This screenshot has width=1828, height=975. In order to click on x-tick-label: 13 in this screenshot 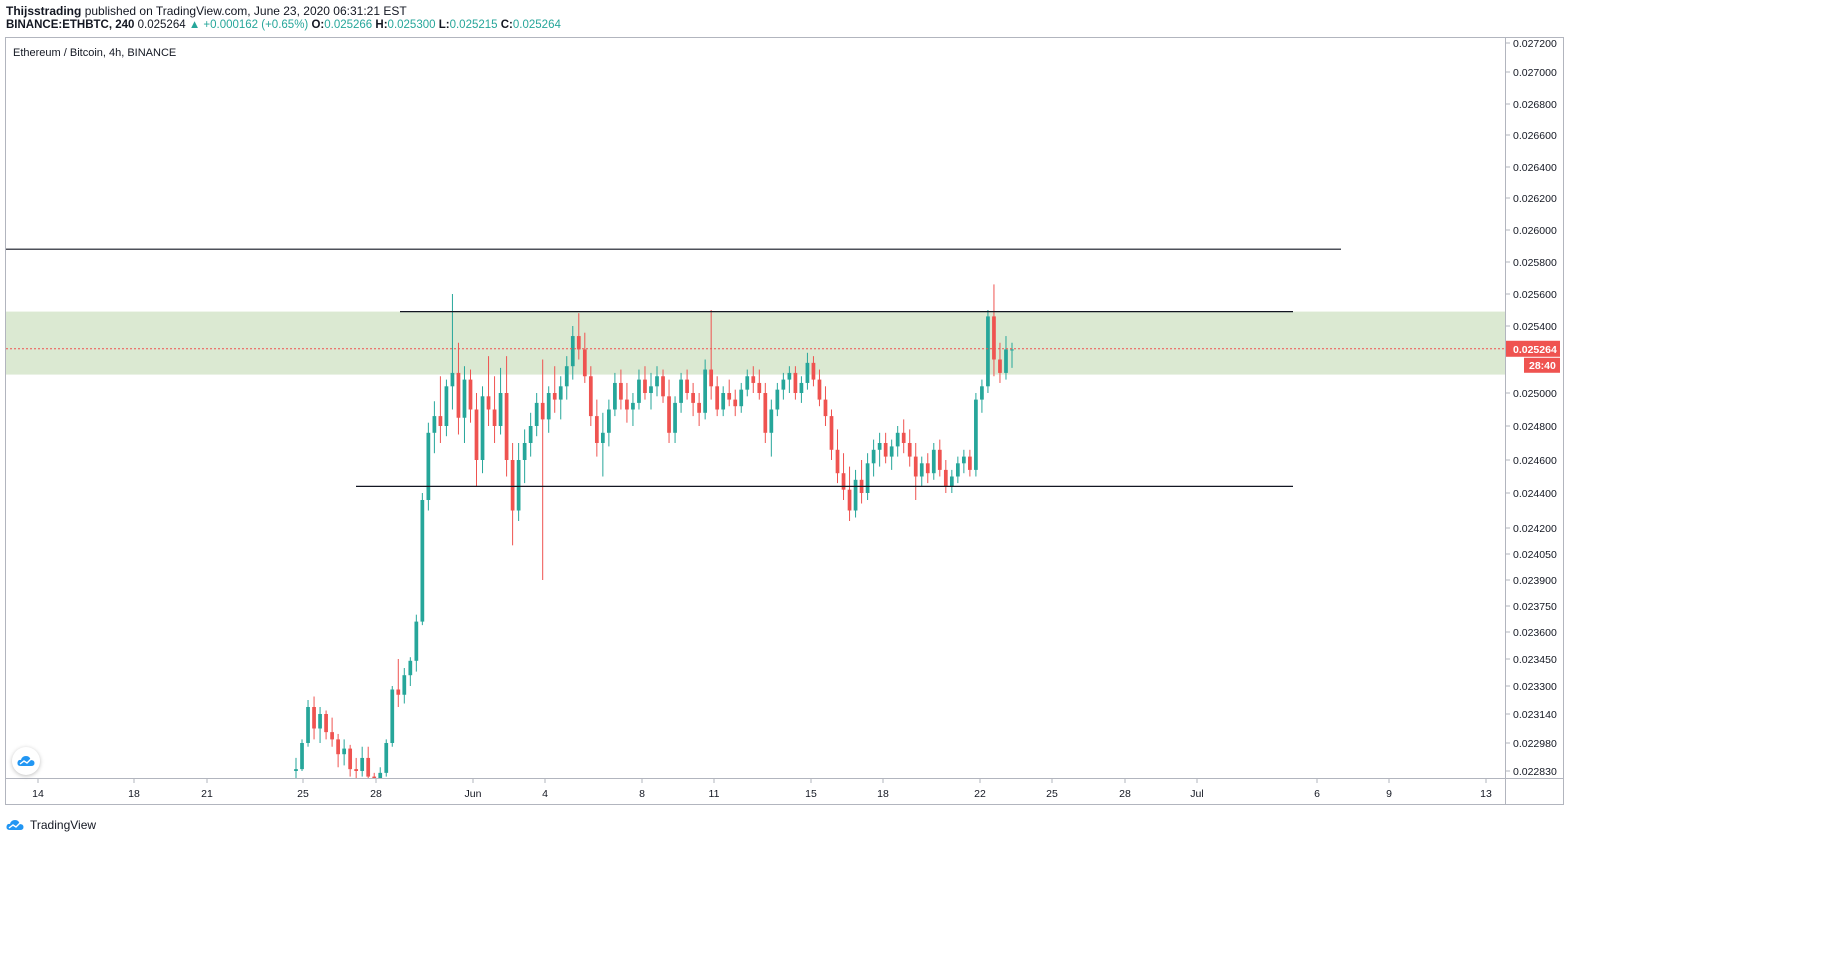, I will do `click(1486, 794)`.